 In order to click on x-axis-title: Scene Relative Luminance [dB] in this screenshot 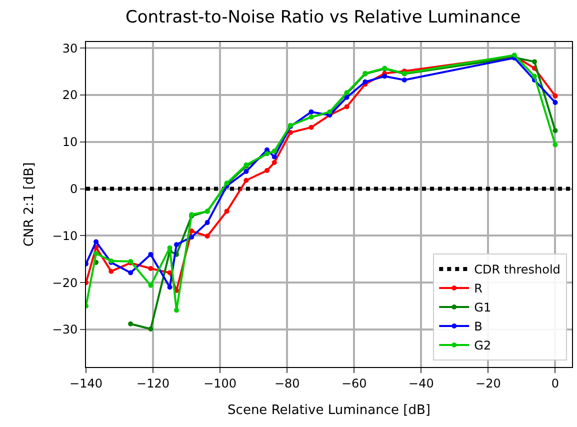, I will do `click(329, 410)`.